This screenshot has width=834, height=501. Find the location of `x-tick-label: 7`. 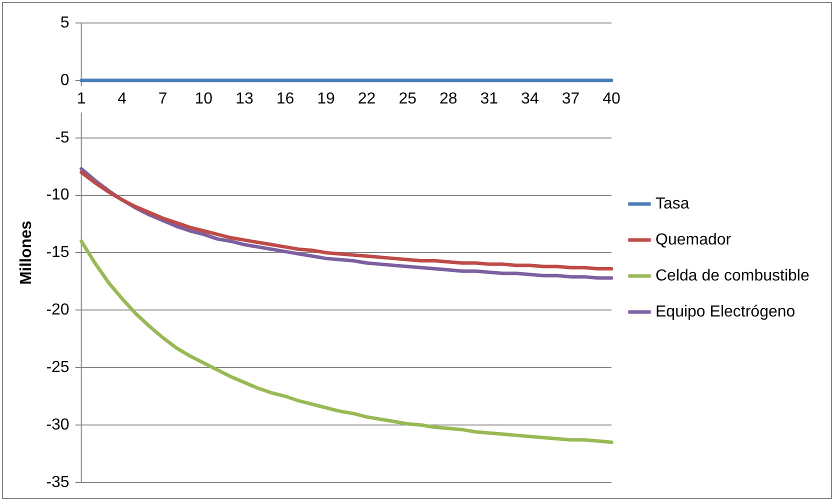

x-tick-label: 7 is located at coordinates (163, 99).